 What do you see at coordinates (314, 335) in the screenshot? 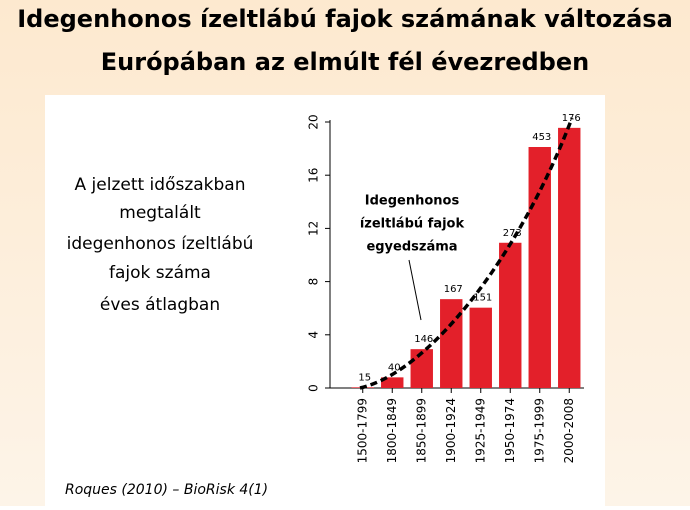
I see `y-tick-label: 4` at bounding box center [314, 335].